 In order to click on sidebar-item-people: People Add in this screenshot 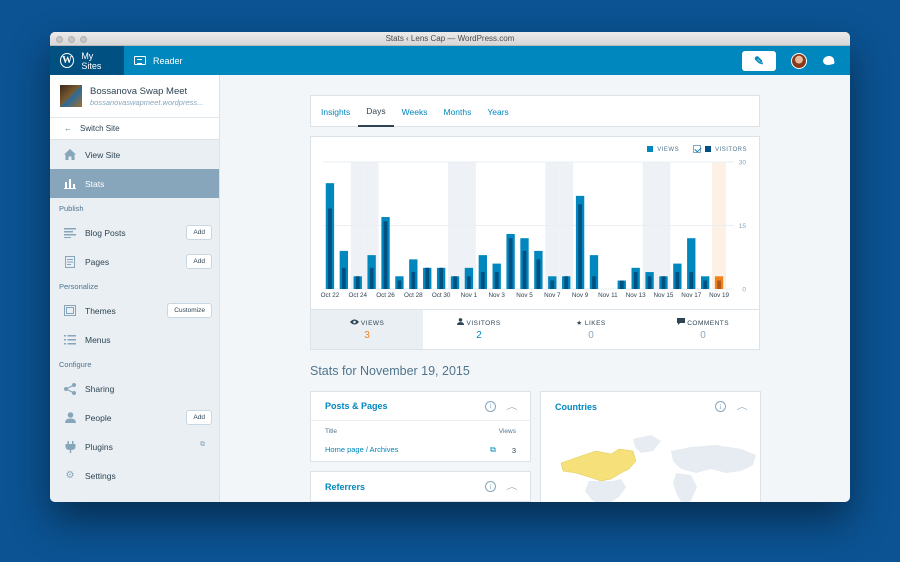, I will do `click(134, 417)`.